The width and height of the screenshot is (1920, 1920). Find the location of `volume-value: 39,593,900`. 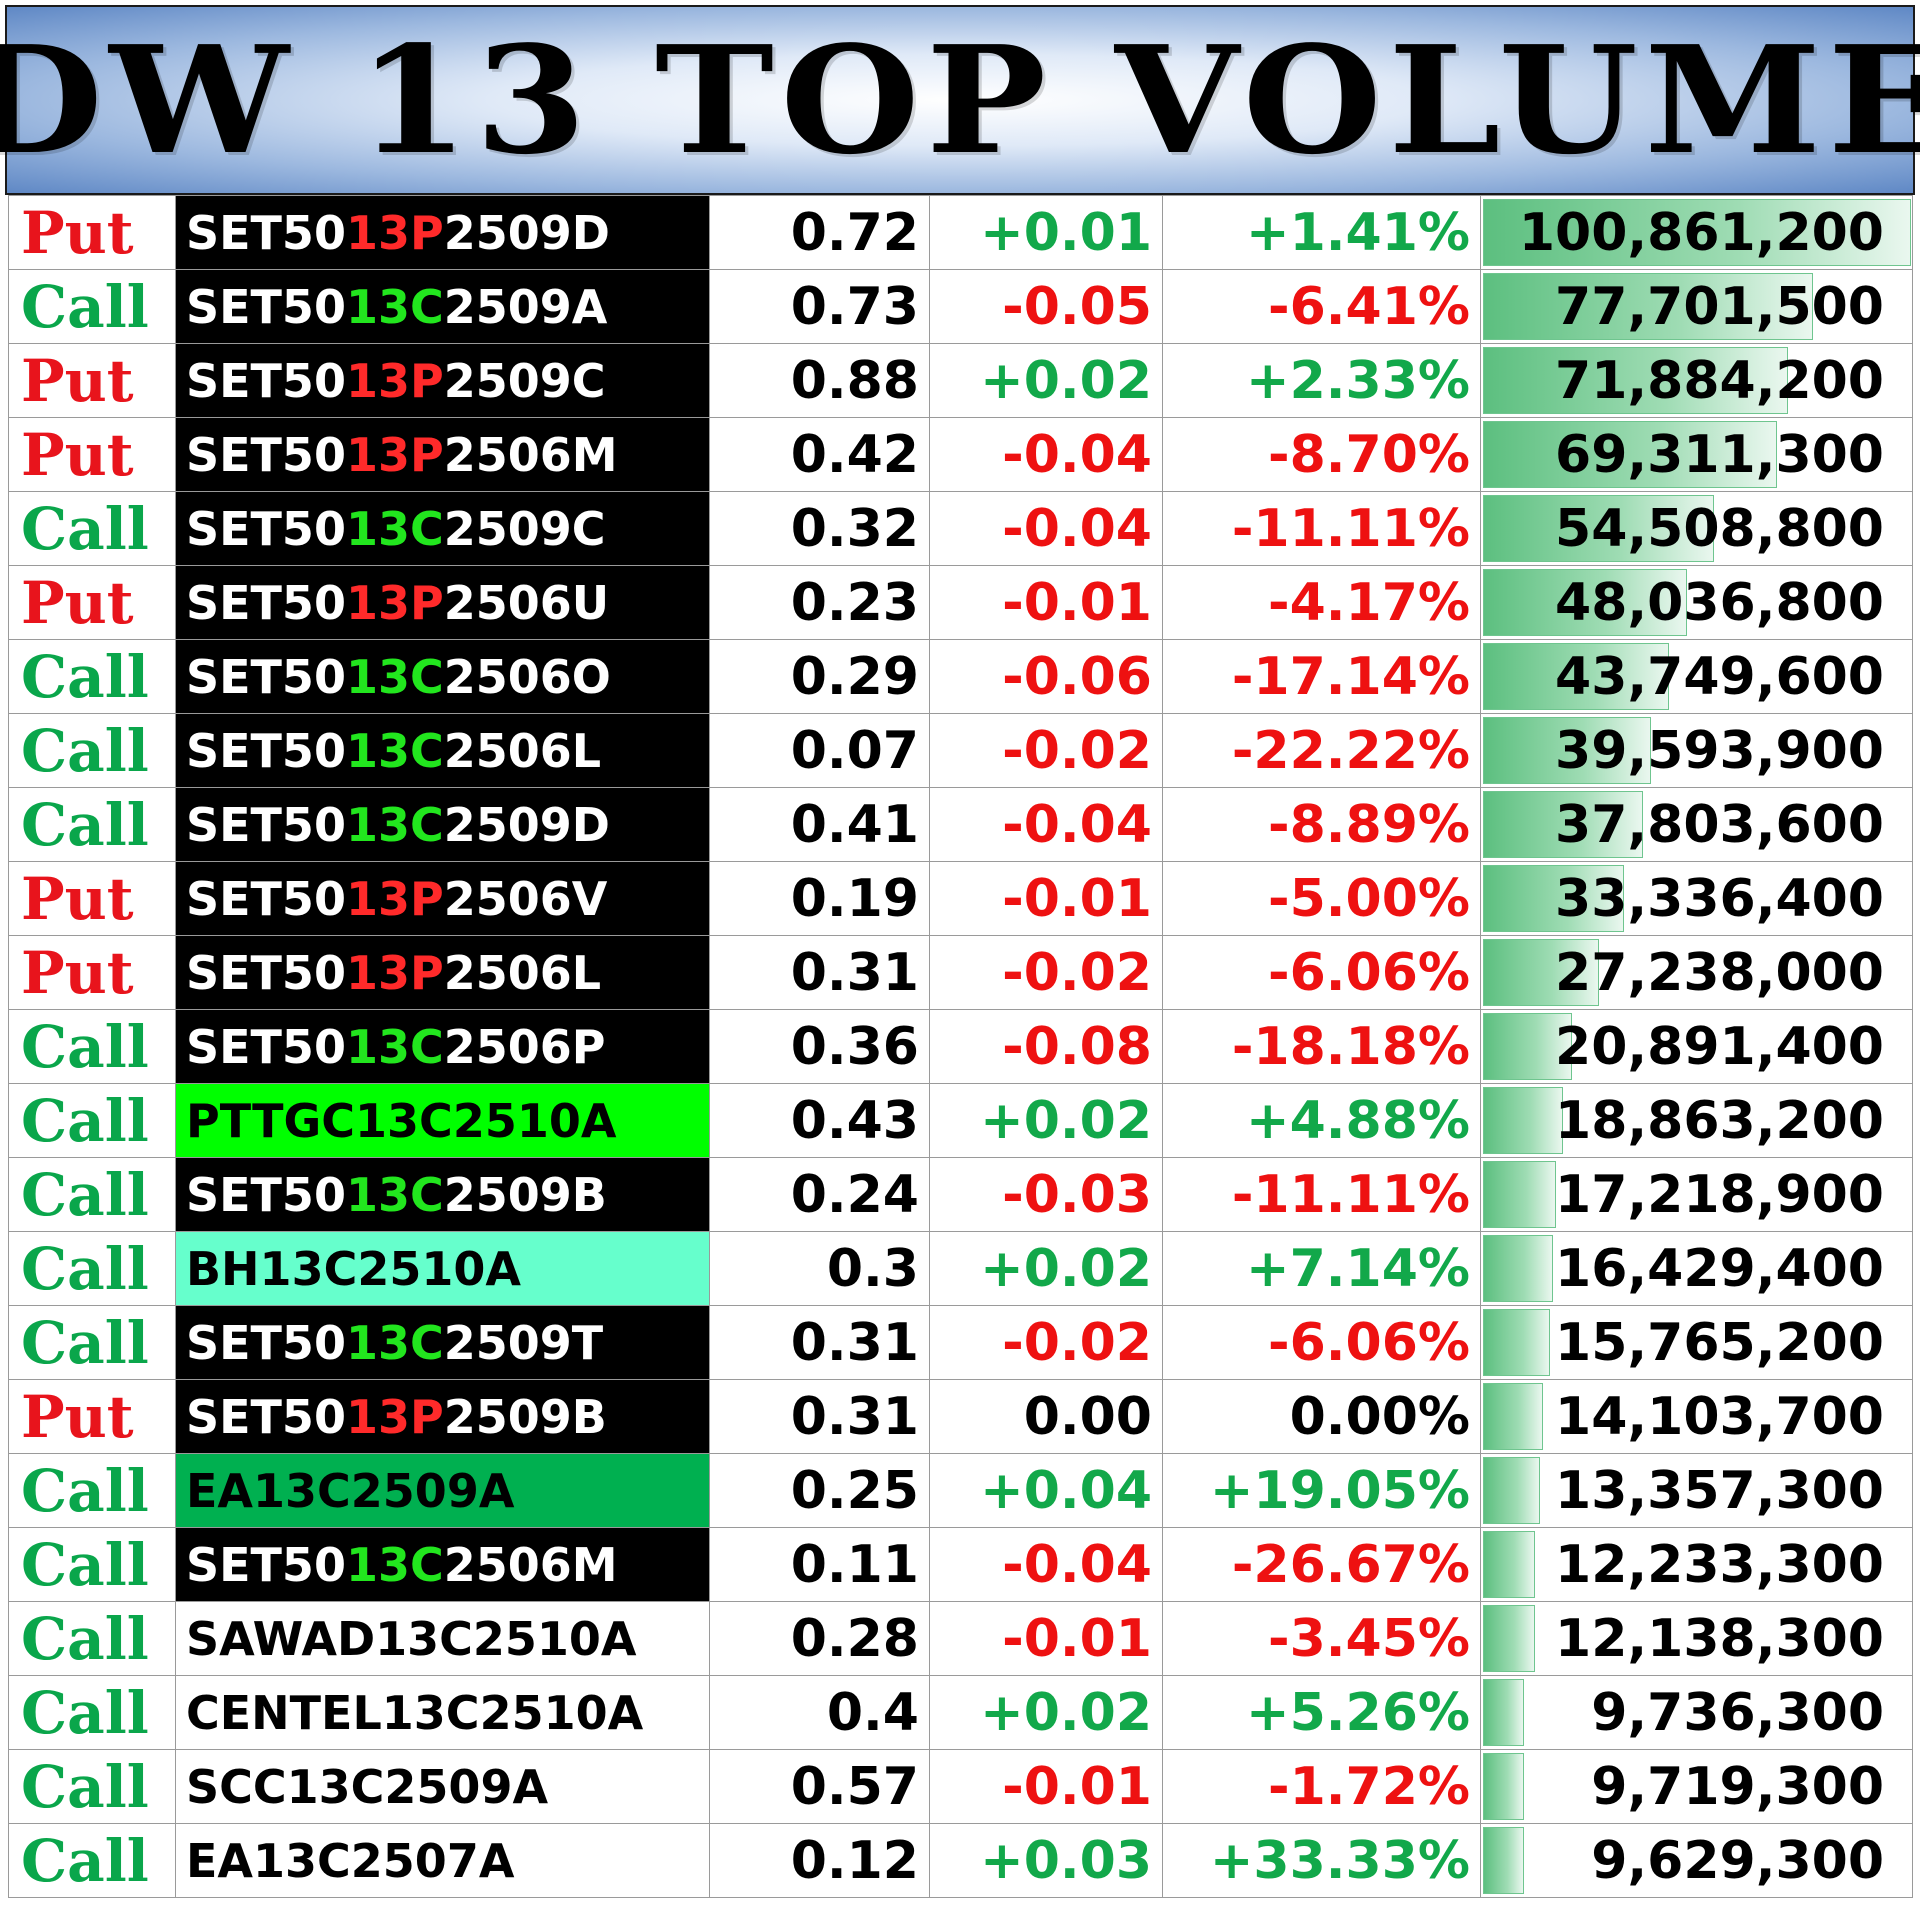

volume-value: 39,593,900 is located at coordinates (1719, 750).